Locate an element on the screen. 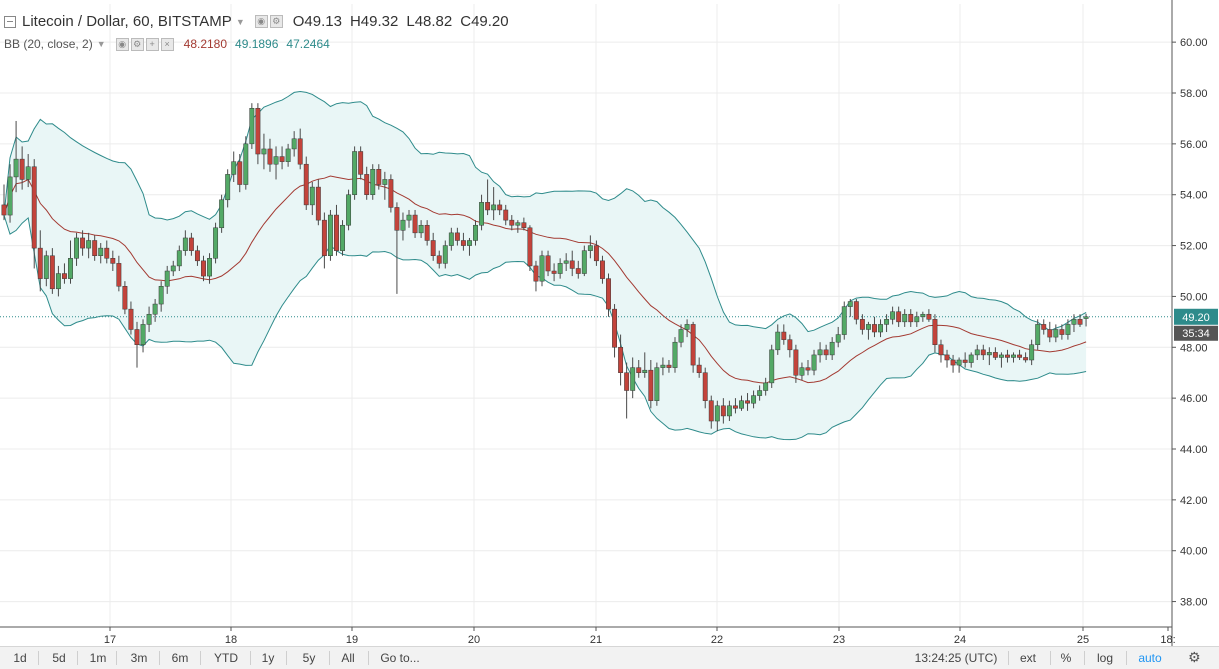 The width and height of the screenshot is (1219, 669). collapse-icon is located at coordinates (10, 21).